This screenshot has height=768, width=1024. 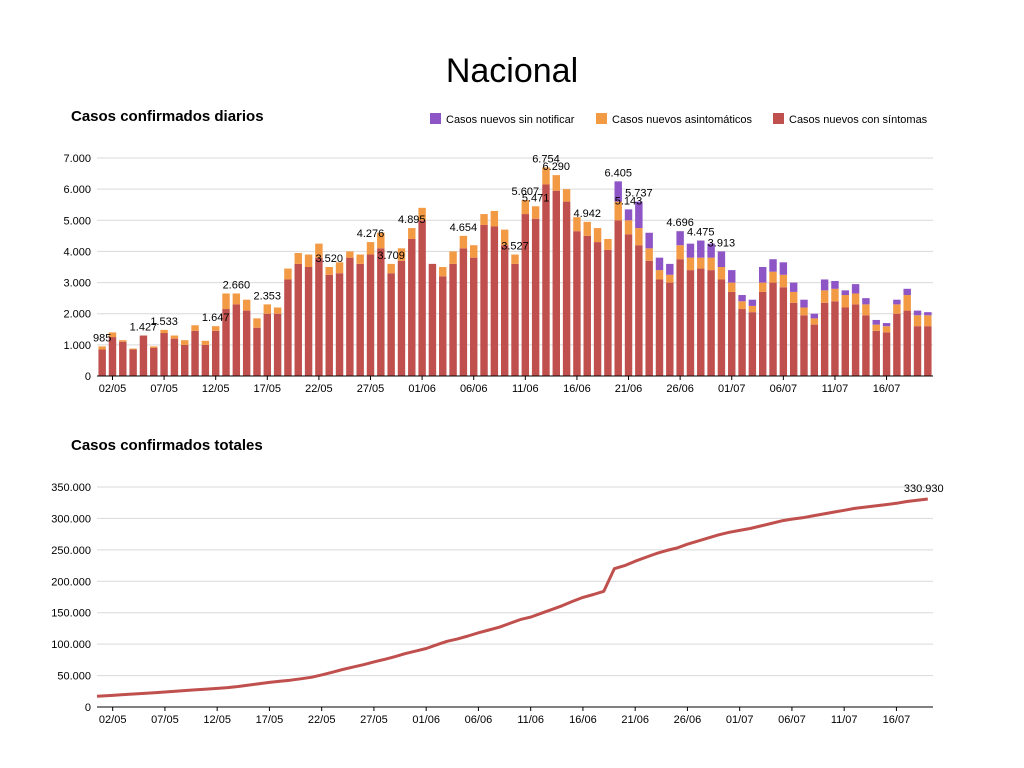 What do you see at coordinates (77, 346) in the screenshot?
I see `y-tick-label: 1.000` at bounding box center [77, 346].